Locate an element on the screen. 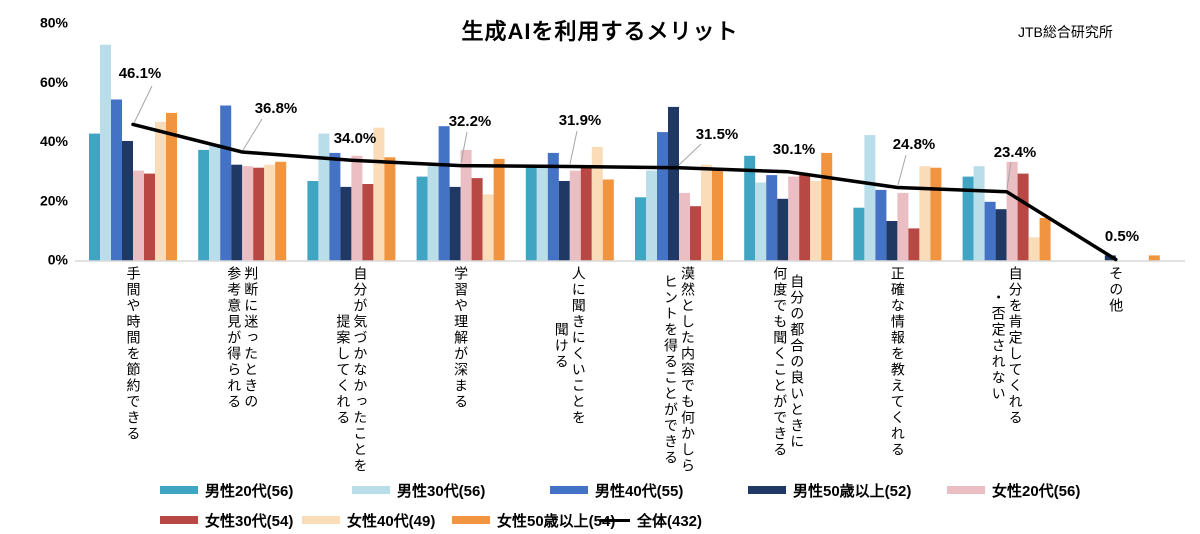 The width and height of the screenshot is (1200, 534). bar-s7-c9 is located at coordinates (1154, 258).